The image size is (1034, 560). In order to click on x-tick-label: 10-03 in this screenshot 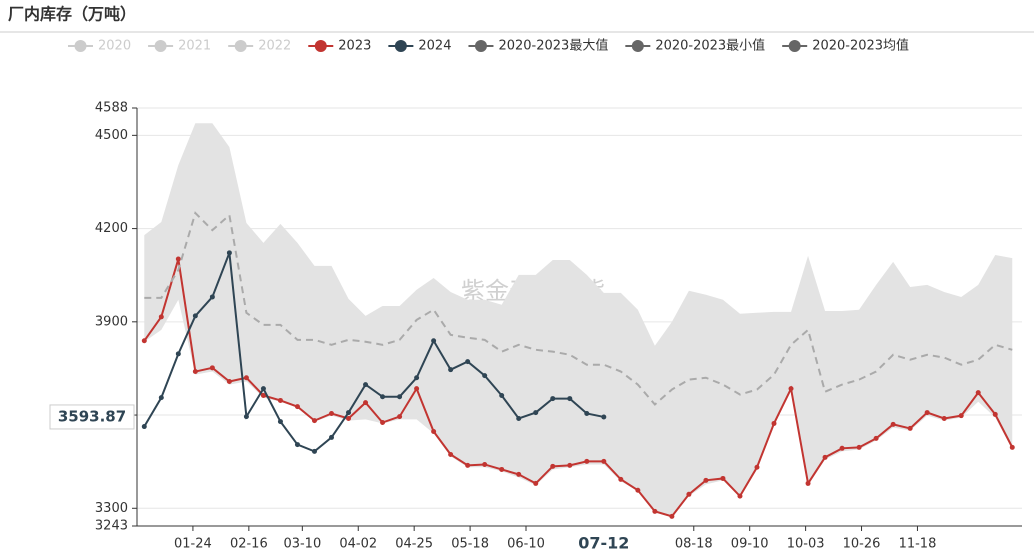, I will do `click(806, 544)`.